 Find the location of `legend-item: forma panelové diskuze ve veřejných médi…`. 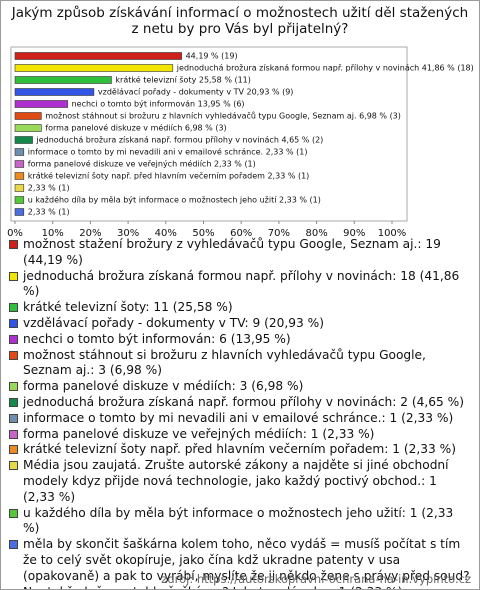

legend-item: forma panelové diskuze ve veřejných médi… is located at coordinates (240, 435).